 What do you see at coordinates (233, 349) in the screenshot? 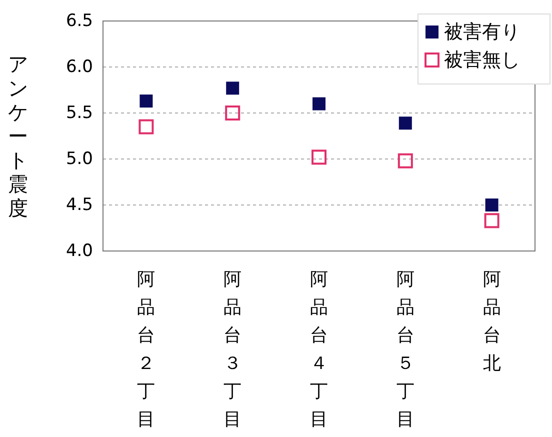
I see `x-tick-label: 阿品台３丁目` at bounding box center [233, 349].